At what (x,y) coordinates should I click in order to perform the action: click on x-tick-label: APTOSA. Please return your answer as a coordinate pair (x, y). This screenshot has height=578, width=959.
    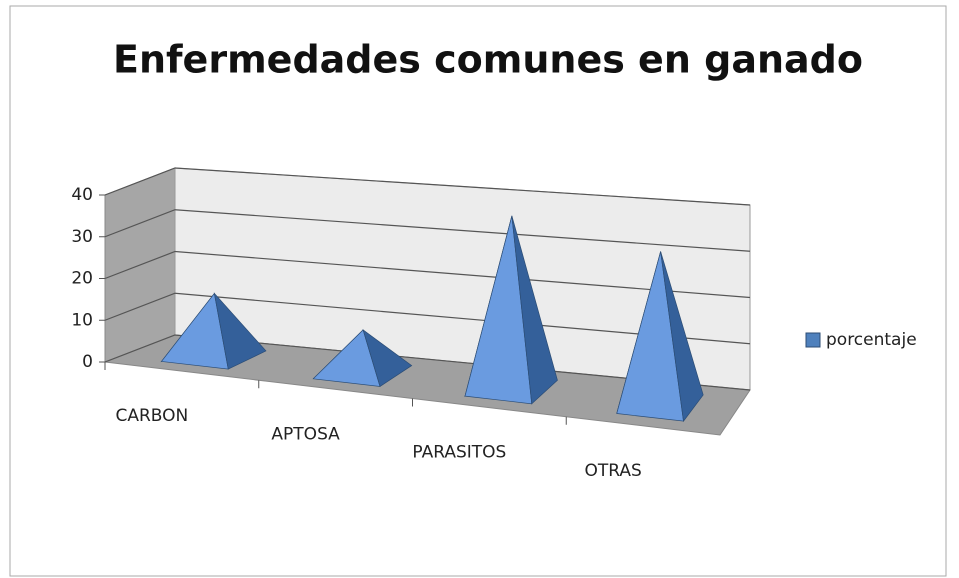
    Looking at the image, I should click on (305, 434).